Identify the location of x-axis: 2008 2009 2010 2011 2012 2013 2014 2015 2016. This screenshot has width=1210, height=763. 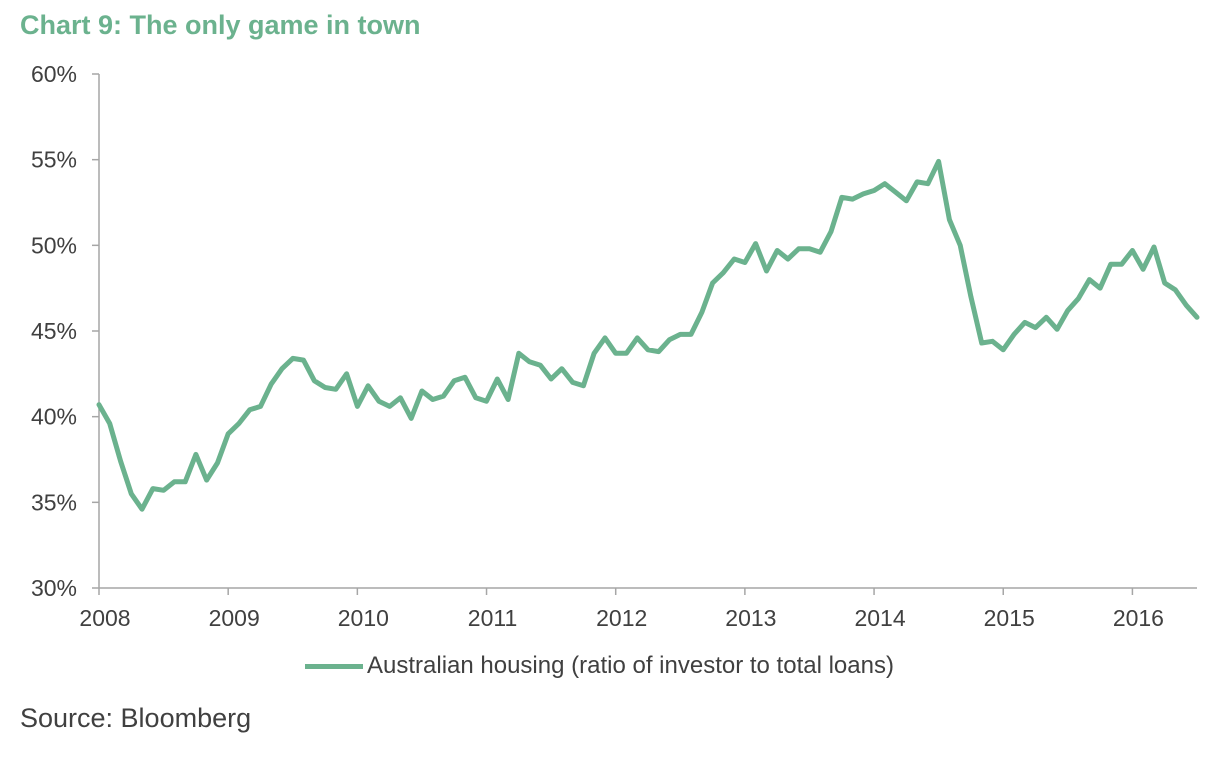
(638, 609).